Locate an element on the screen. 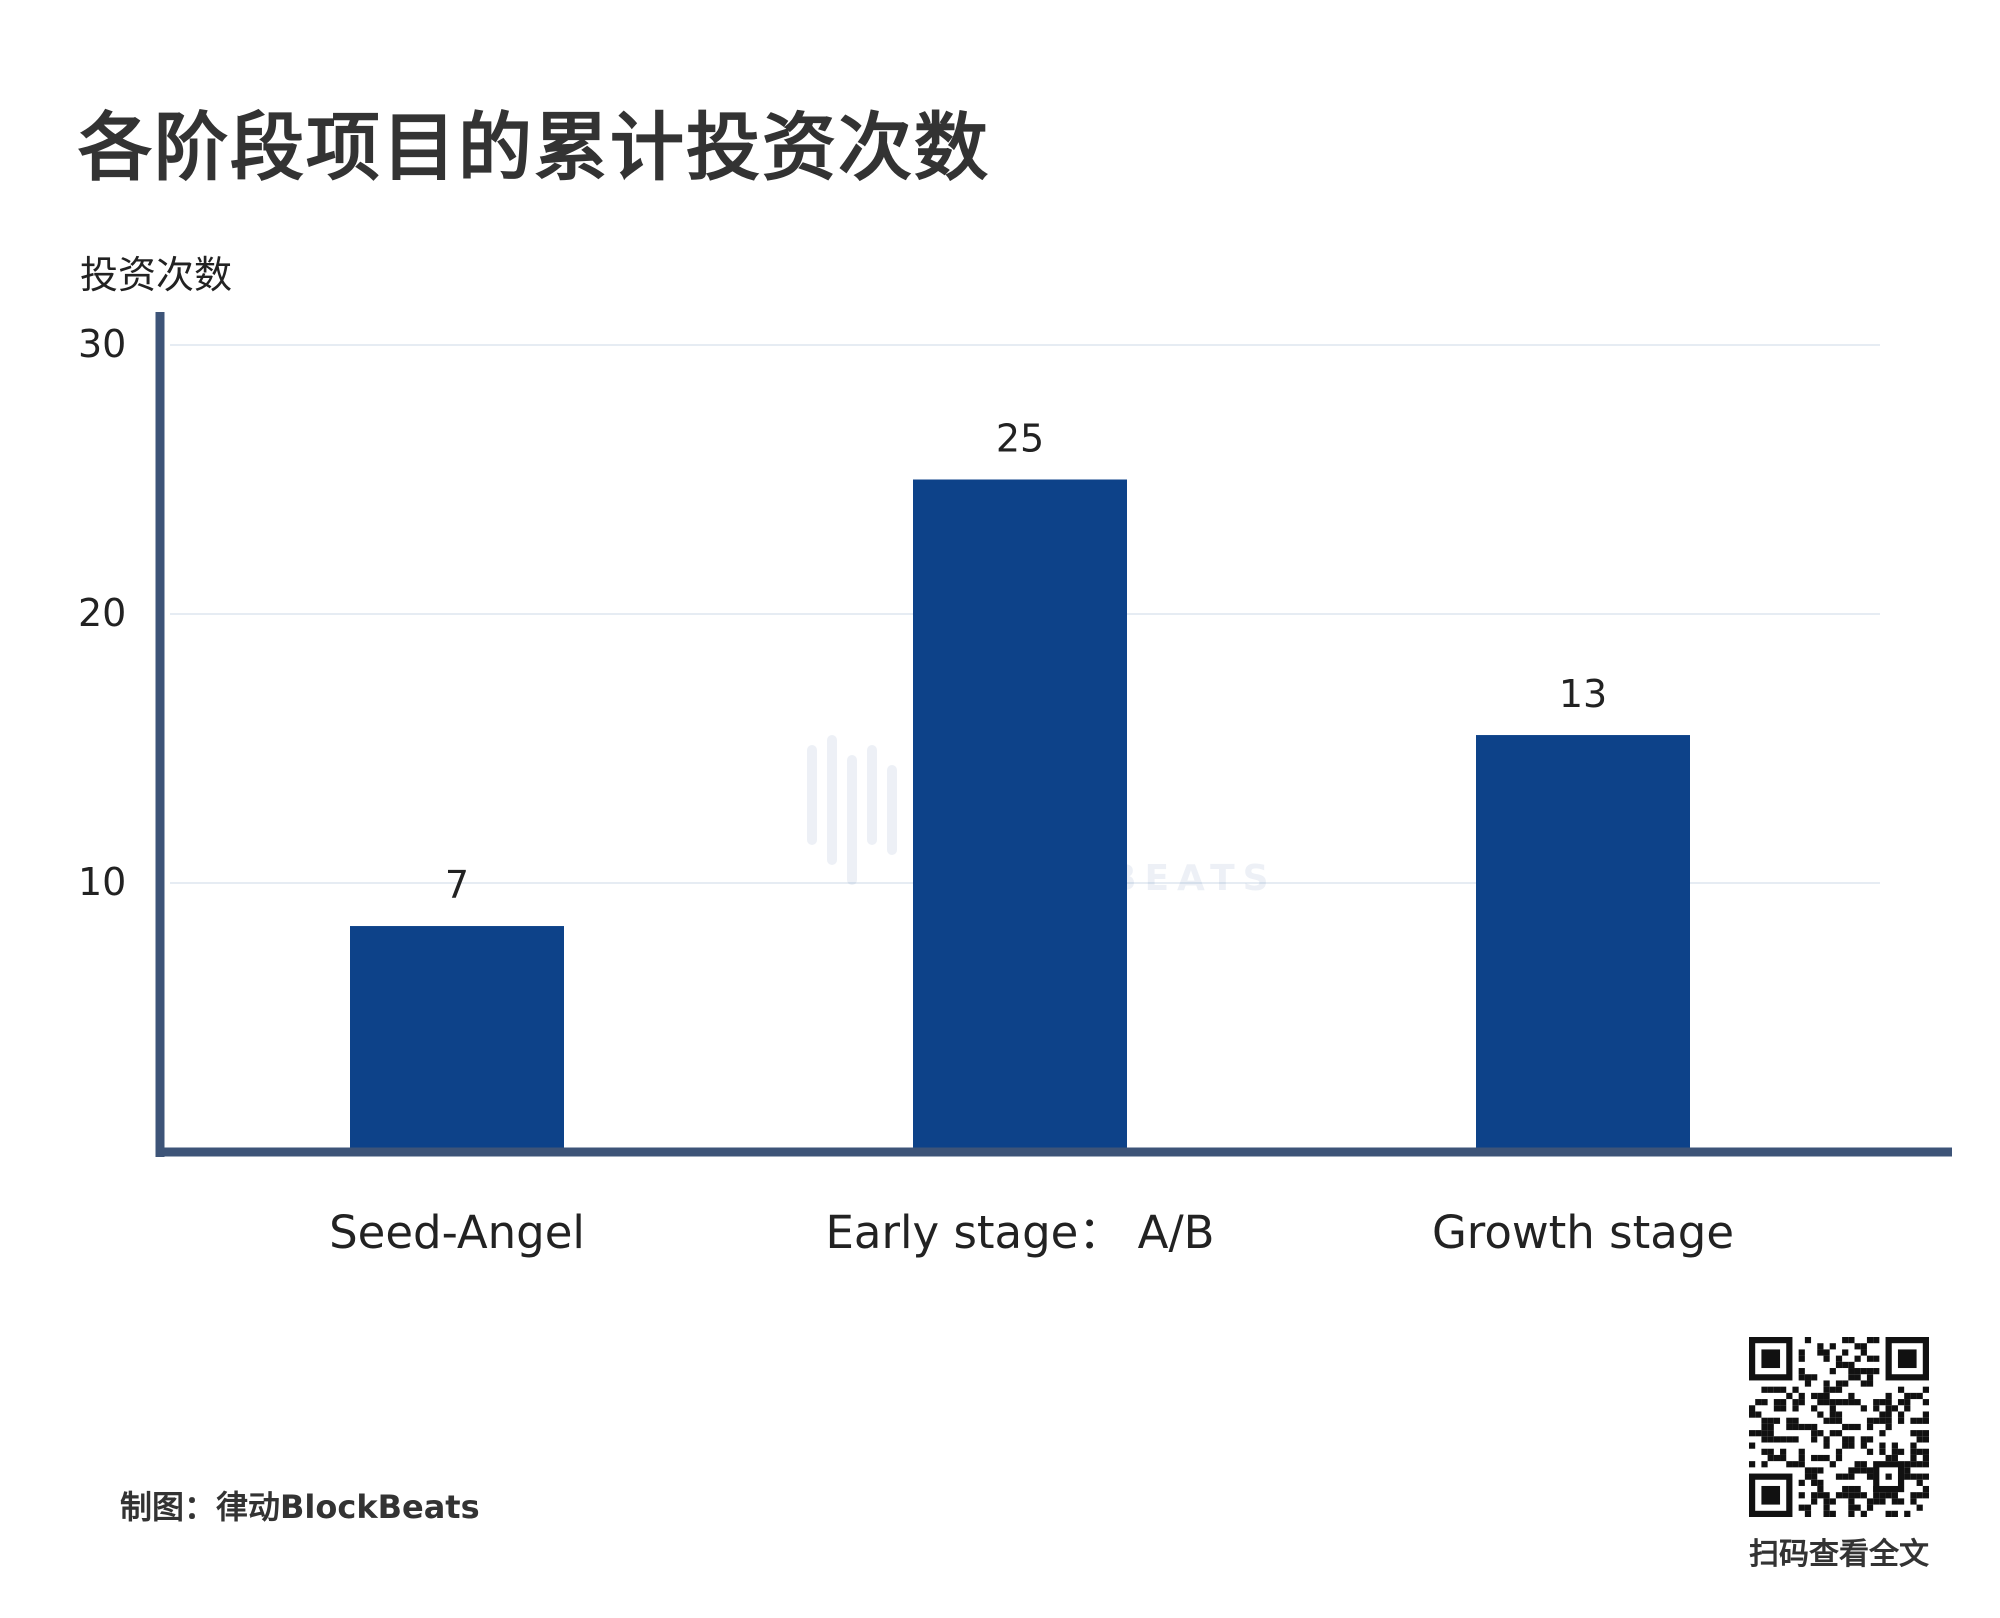  qr-caption: 扫码查看全文 is located at coordinates (1839, 1554).